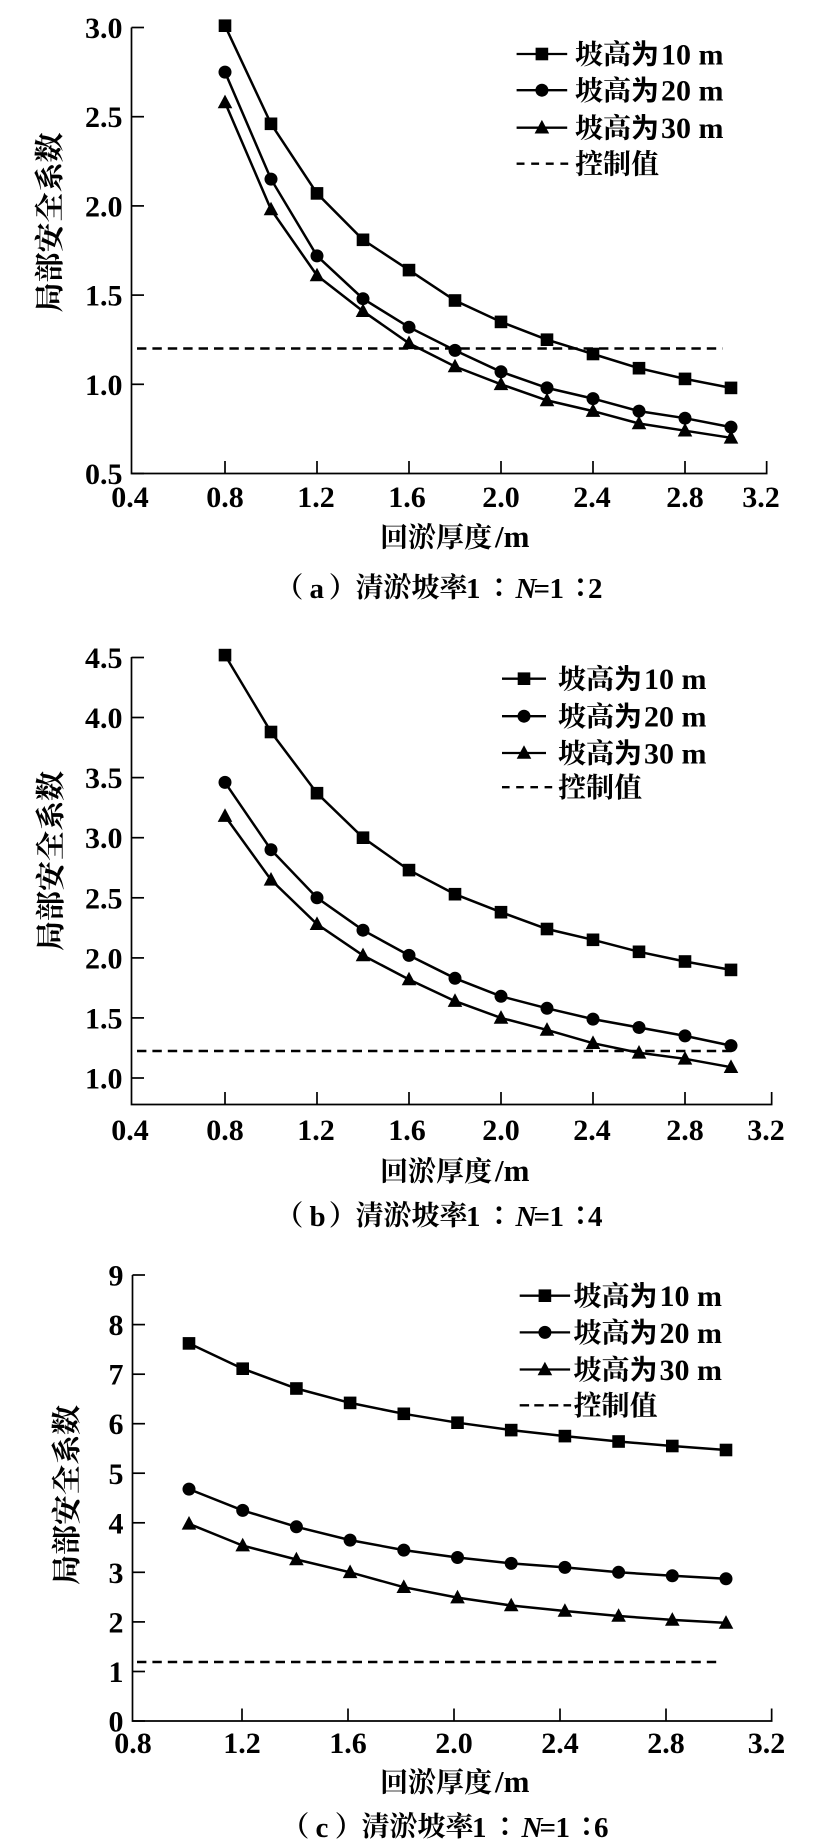 The width and height of the screenshot is (831, 1847). Describe the element at coordinates (317, 589) in the screenshot. I see `svg-text: a` at that location.